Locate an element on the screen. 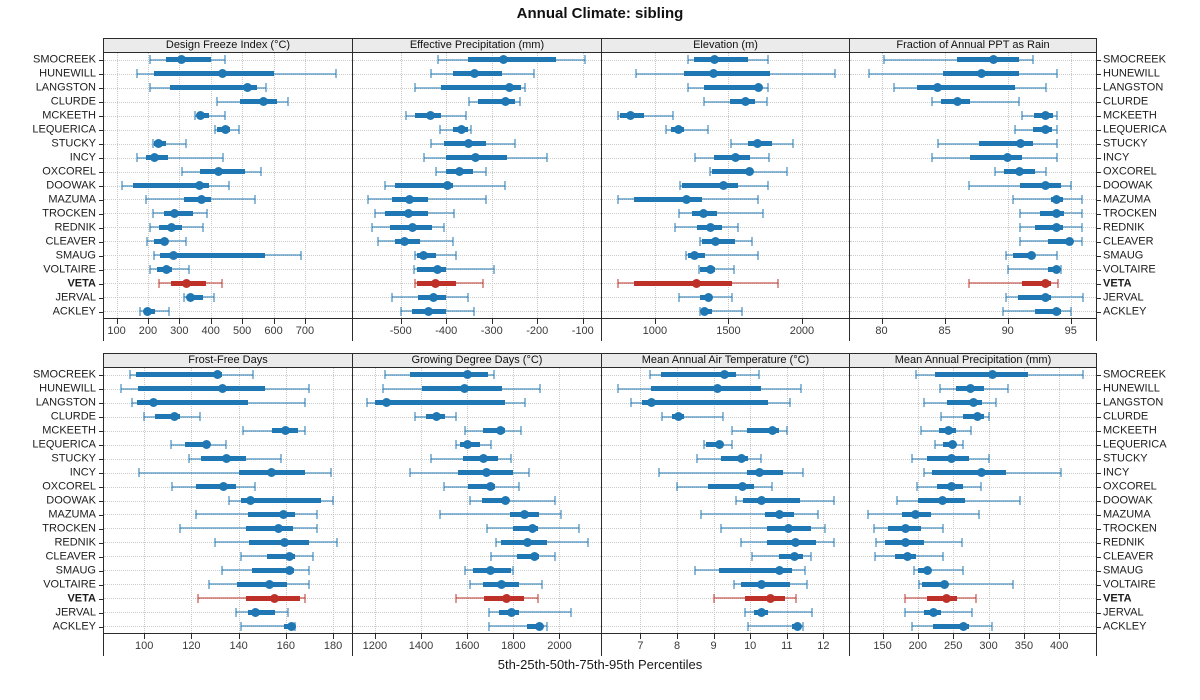 Image resolution: width=1200 pixels, height=700 pixels. panel-plot-area is located at coordinates (973, 501).